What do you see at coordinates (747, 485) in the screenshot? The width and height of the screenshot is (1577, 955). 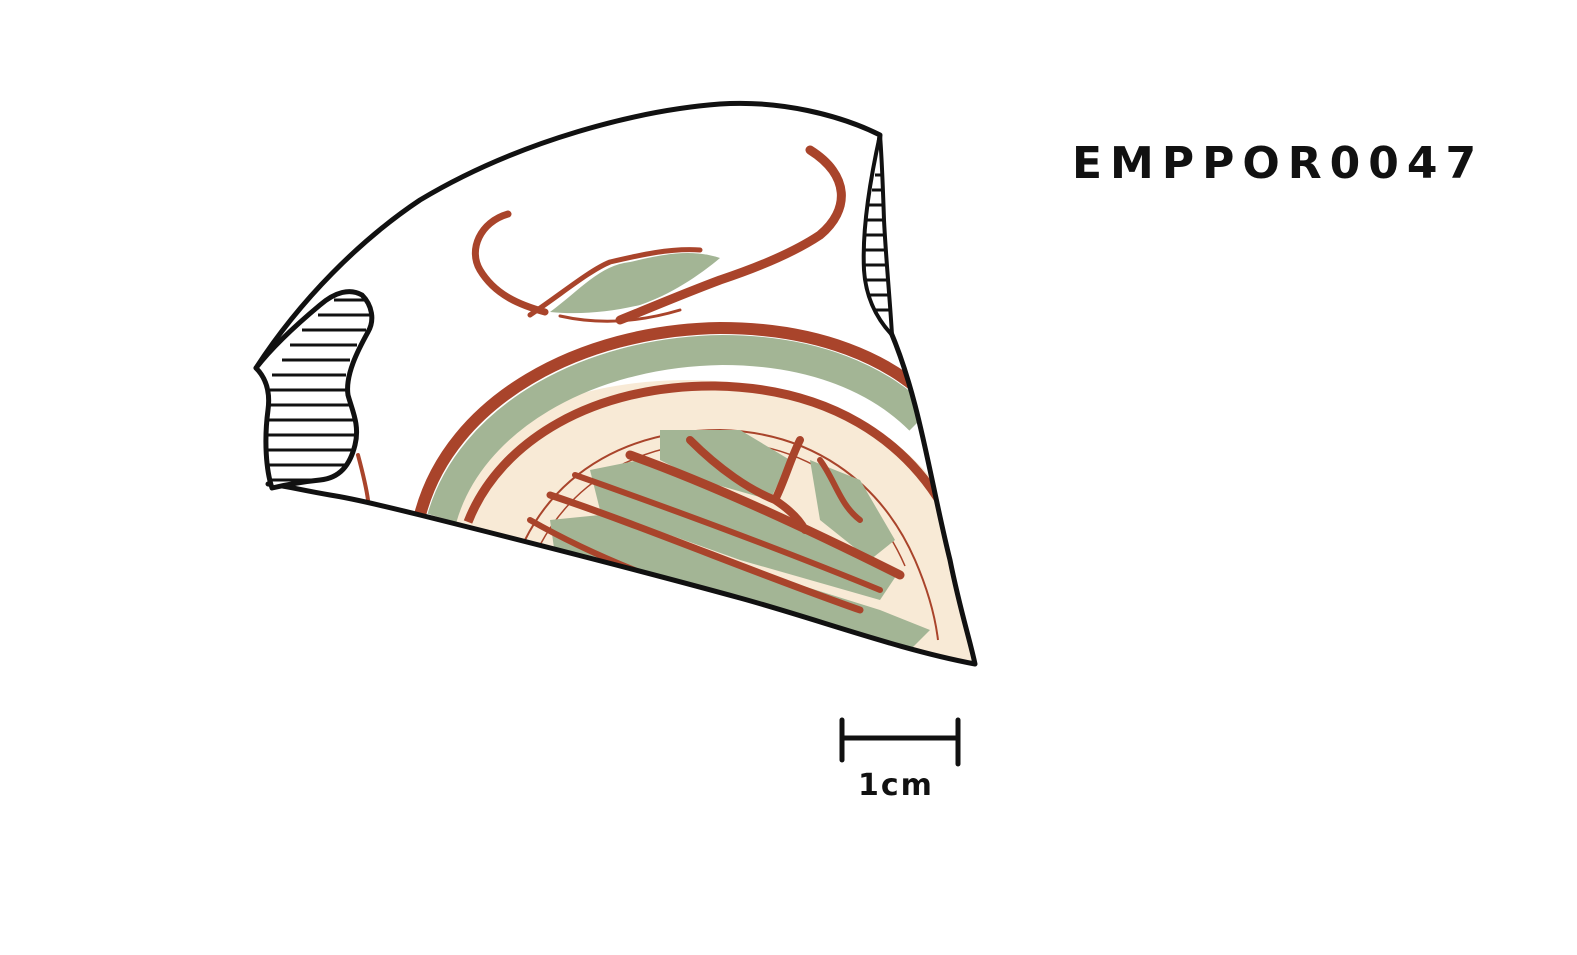 I see `inner-y-motif` at bounding box center [747, 485].